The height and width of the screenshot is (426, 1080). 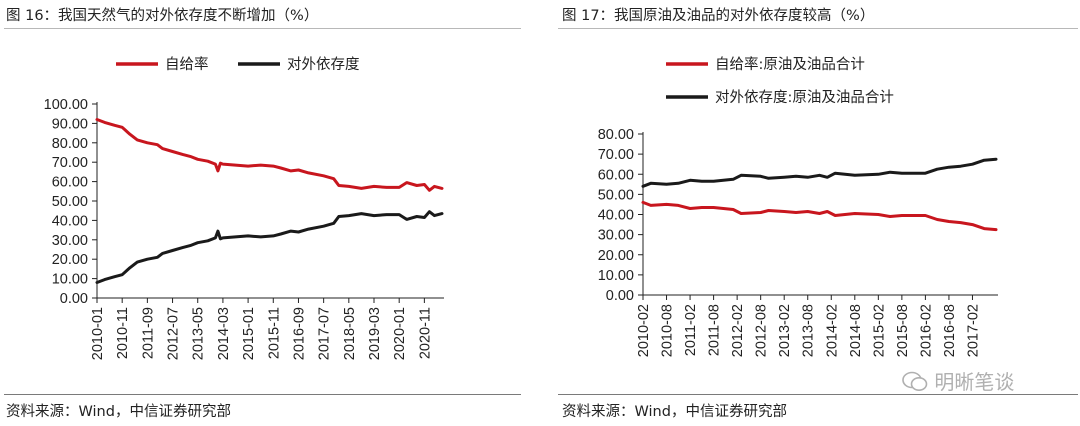 I want to click on x-tick-label: 2019-03, so click(x=375, y=333).